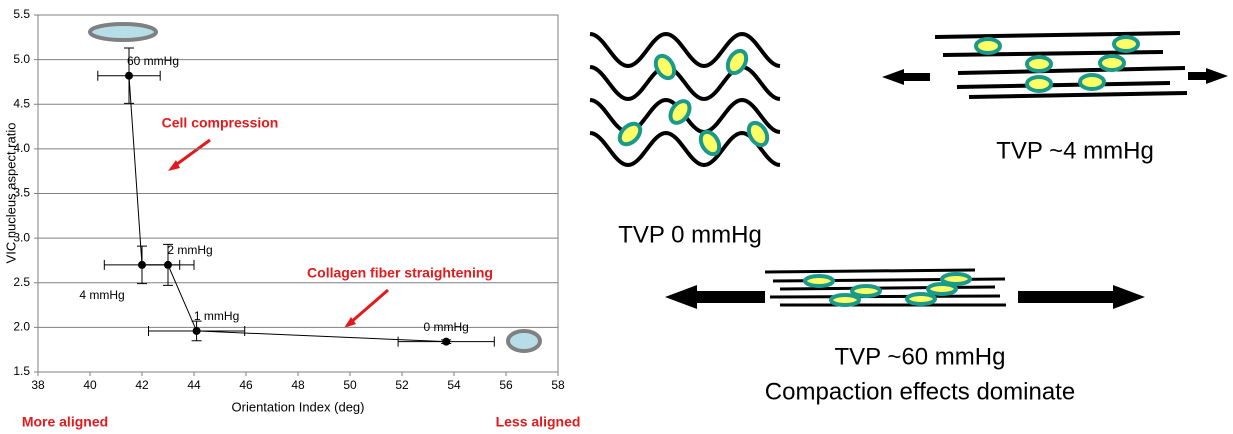 This screenshot has height=434, width=1233. I want to click on point-label: 2 mmHg, so click(189, 250).